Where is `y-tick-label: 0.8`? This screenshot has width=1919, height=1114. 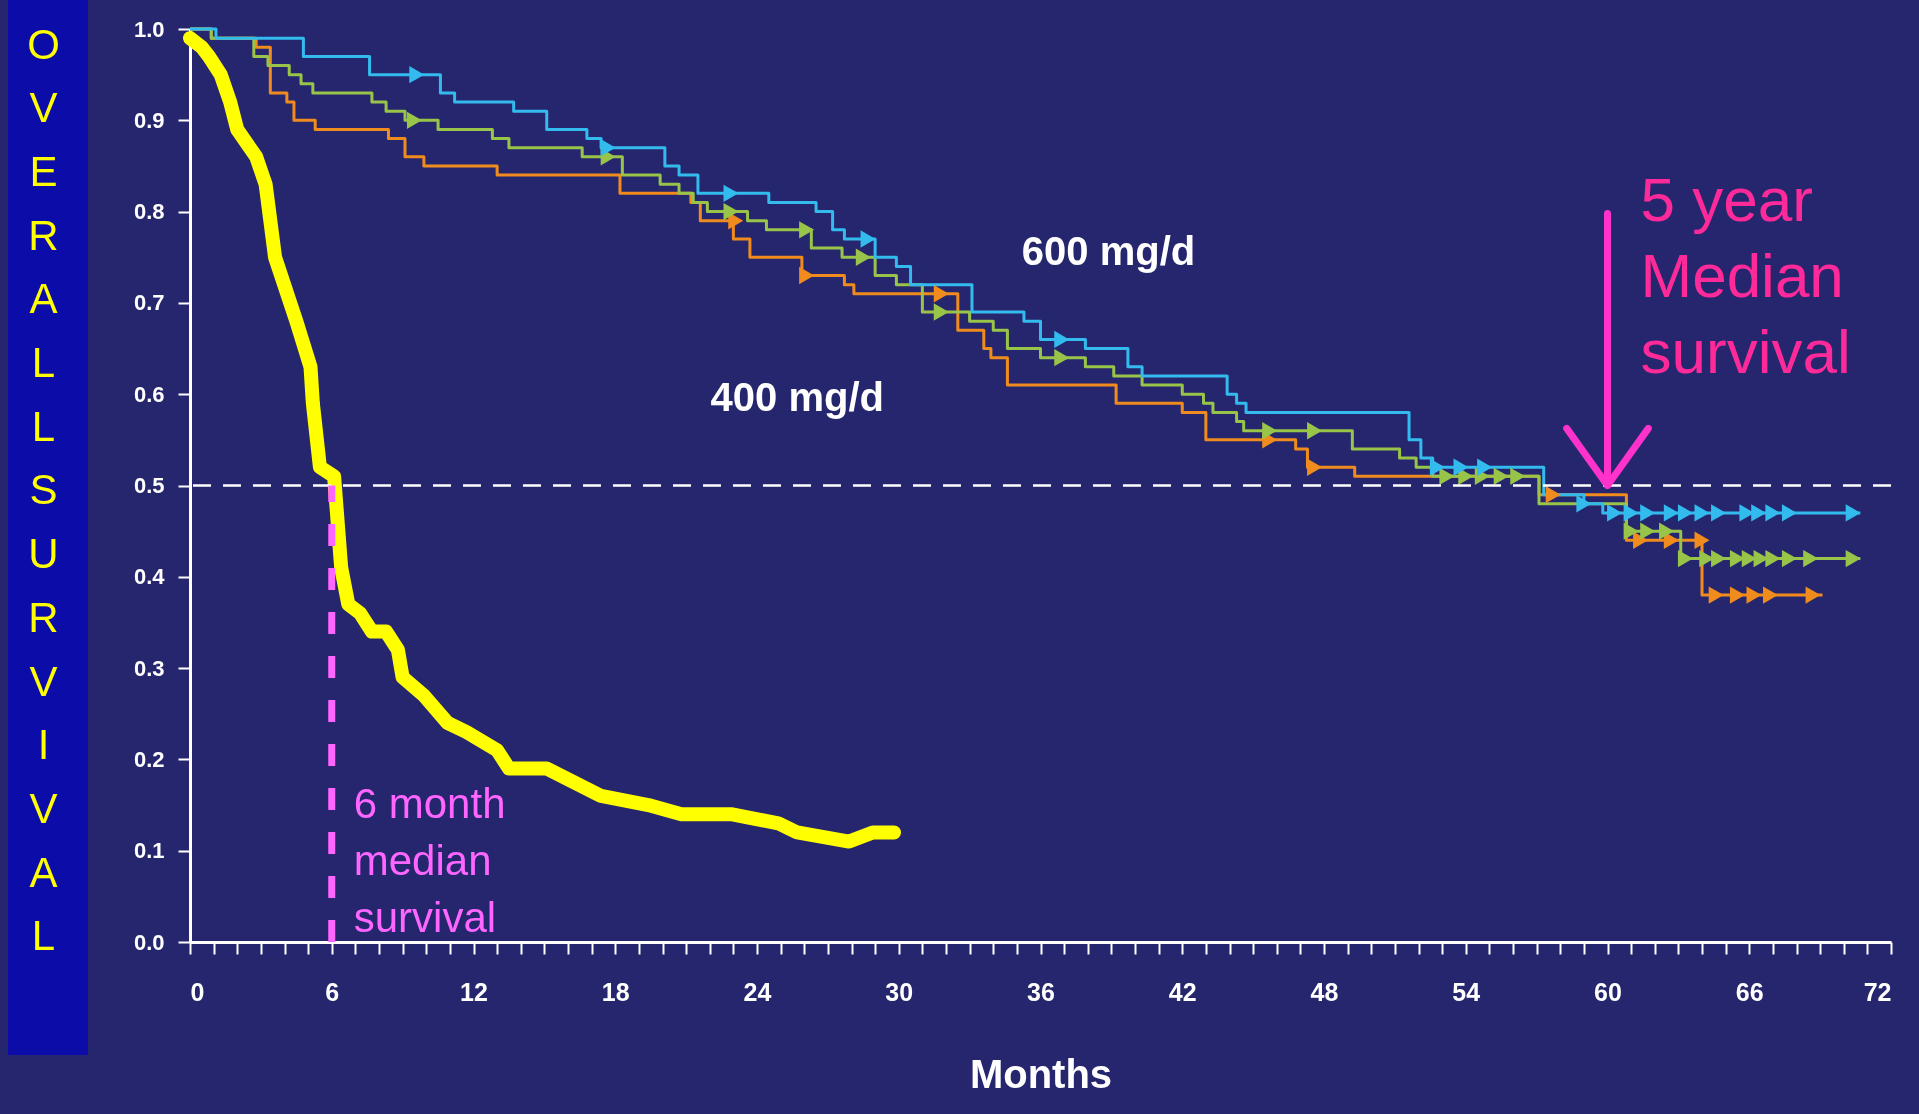
y-tick-label: 0.8 is located at coordinates (149, 212).